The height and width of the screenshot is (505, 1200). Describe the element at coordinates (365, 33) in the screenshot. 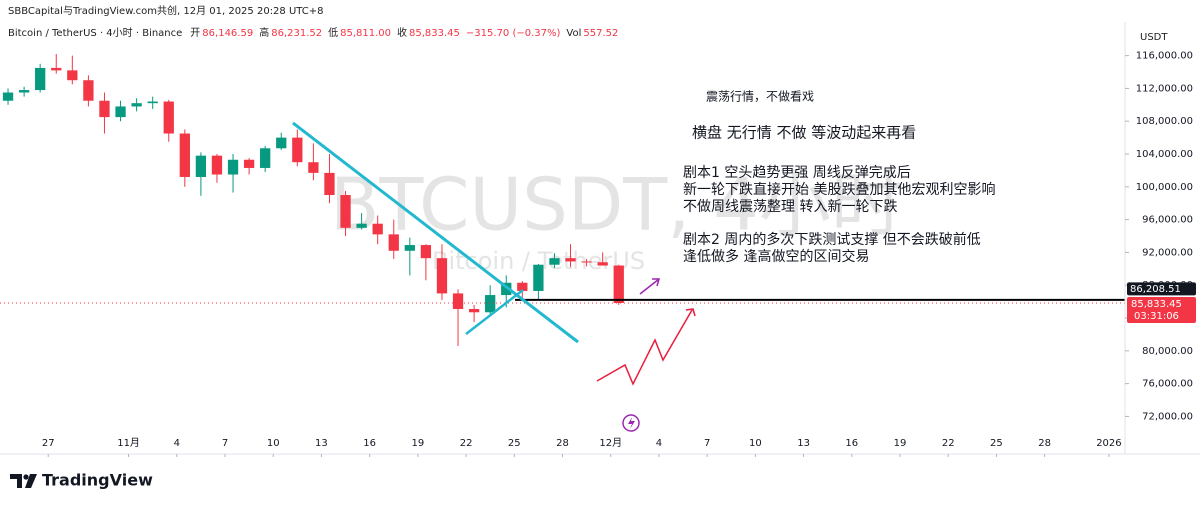

I see `ohlc-value: 85,811.00` at that location.